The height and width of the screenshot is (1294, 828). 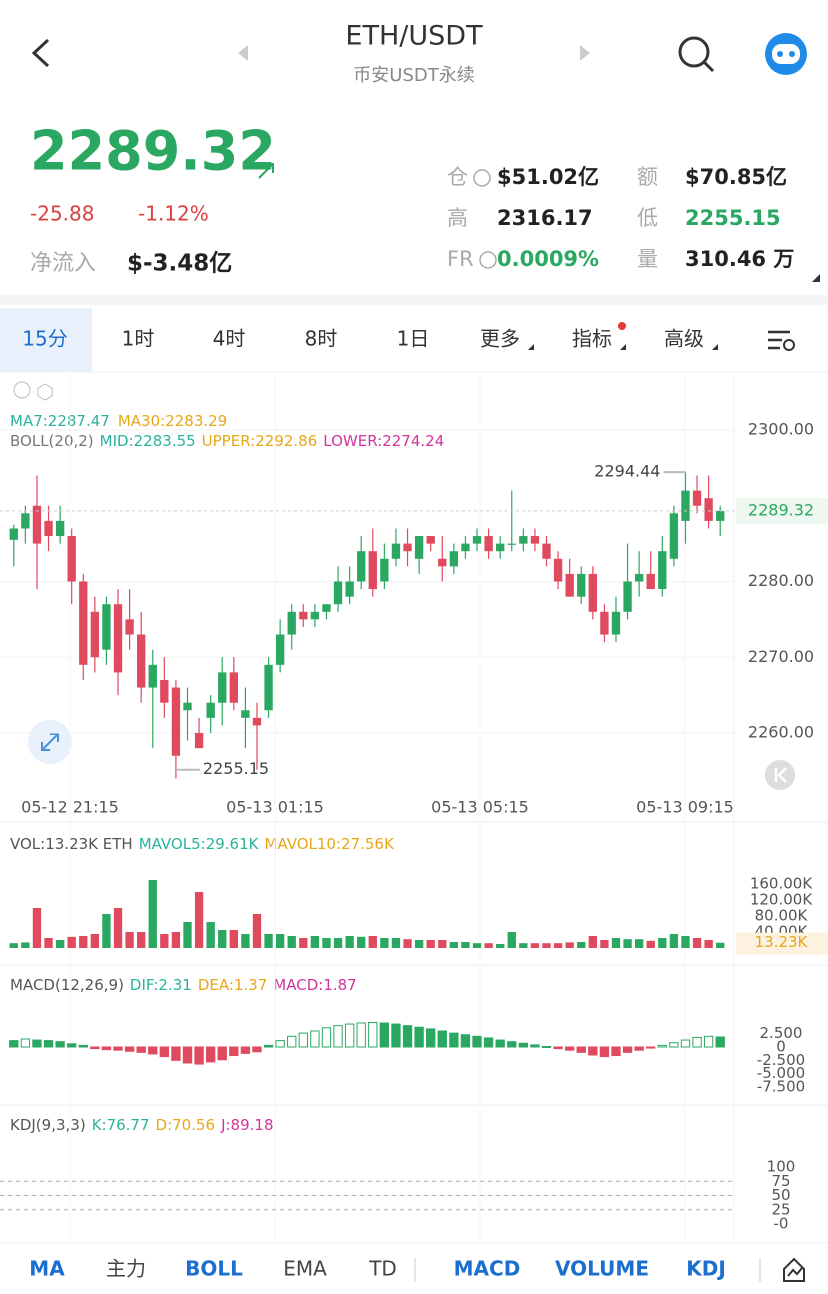 I want to click on kdj-legend: KDJ(9,3,3) K:76.77 D:70.56 J:89.18, so click(x=142, y=1125).